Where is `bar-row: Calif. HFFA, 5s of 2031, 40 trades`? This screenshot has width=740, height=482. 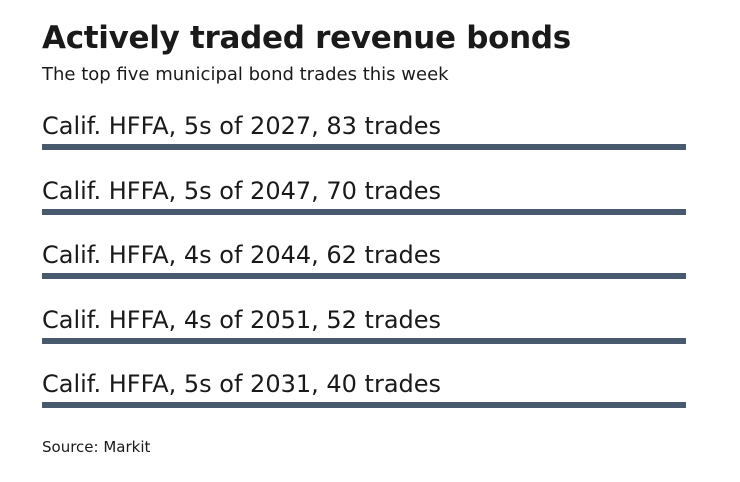 bar-row: Calif. HFFA, 5s of 2031, 40 trades is located at coordinates (364, 400).